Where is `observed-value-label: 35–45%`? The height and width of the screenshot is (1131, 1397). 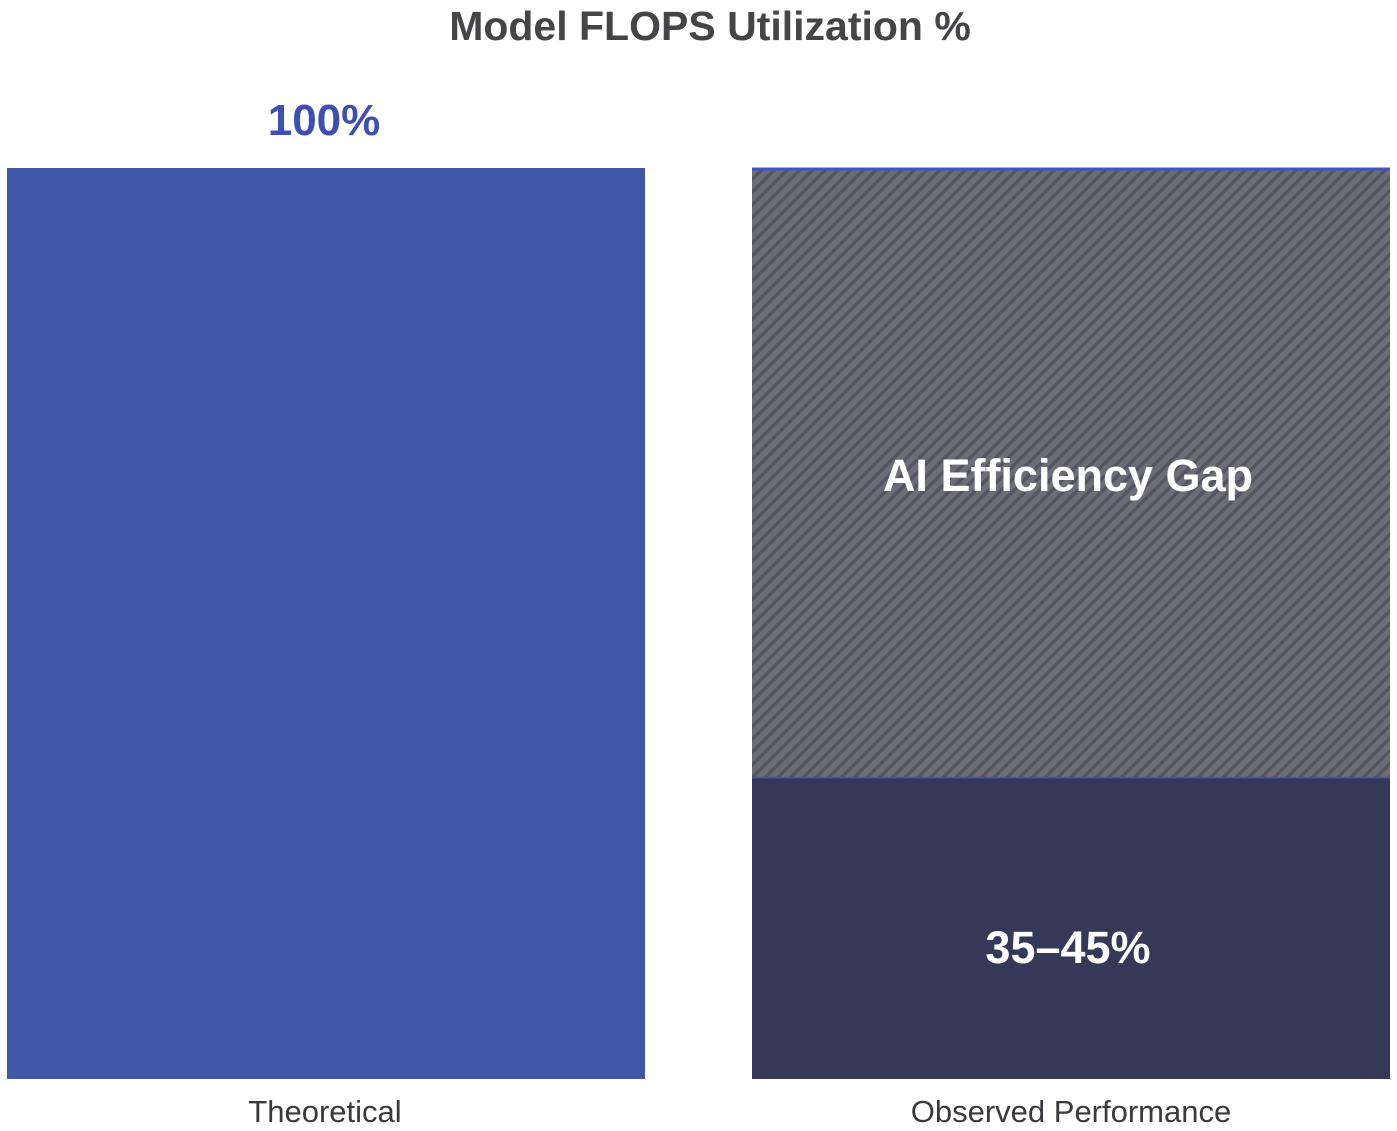 observed-value-label: 35–45% is located at coordinates (1067, 947).